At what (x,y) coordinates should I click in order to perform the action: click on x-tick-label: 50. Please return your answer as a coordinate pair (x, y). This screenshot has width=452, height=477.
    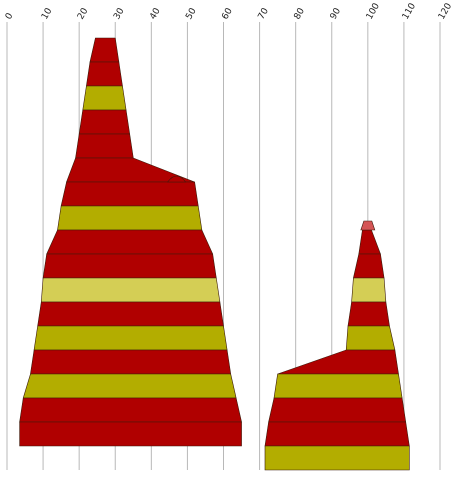
    Looking at the image, I should click on (191, 13).